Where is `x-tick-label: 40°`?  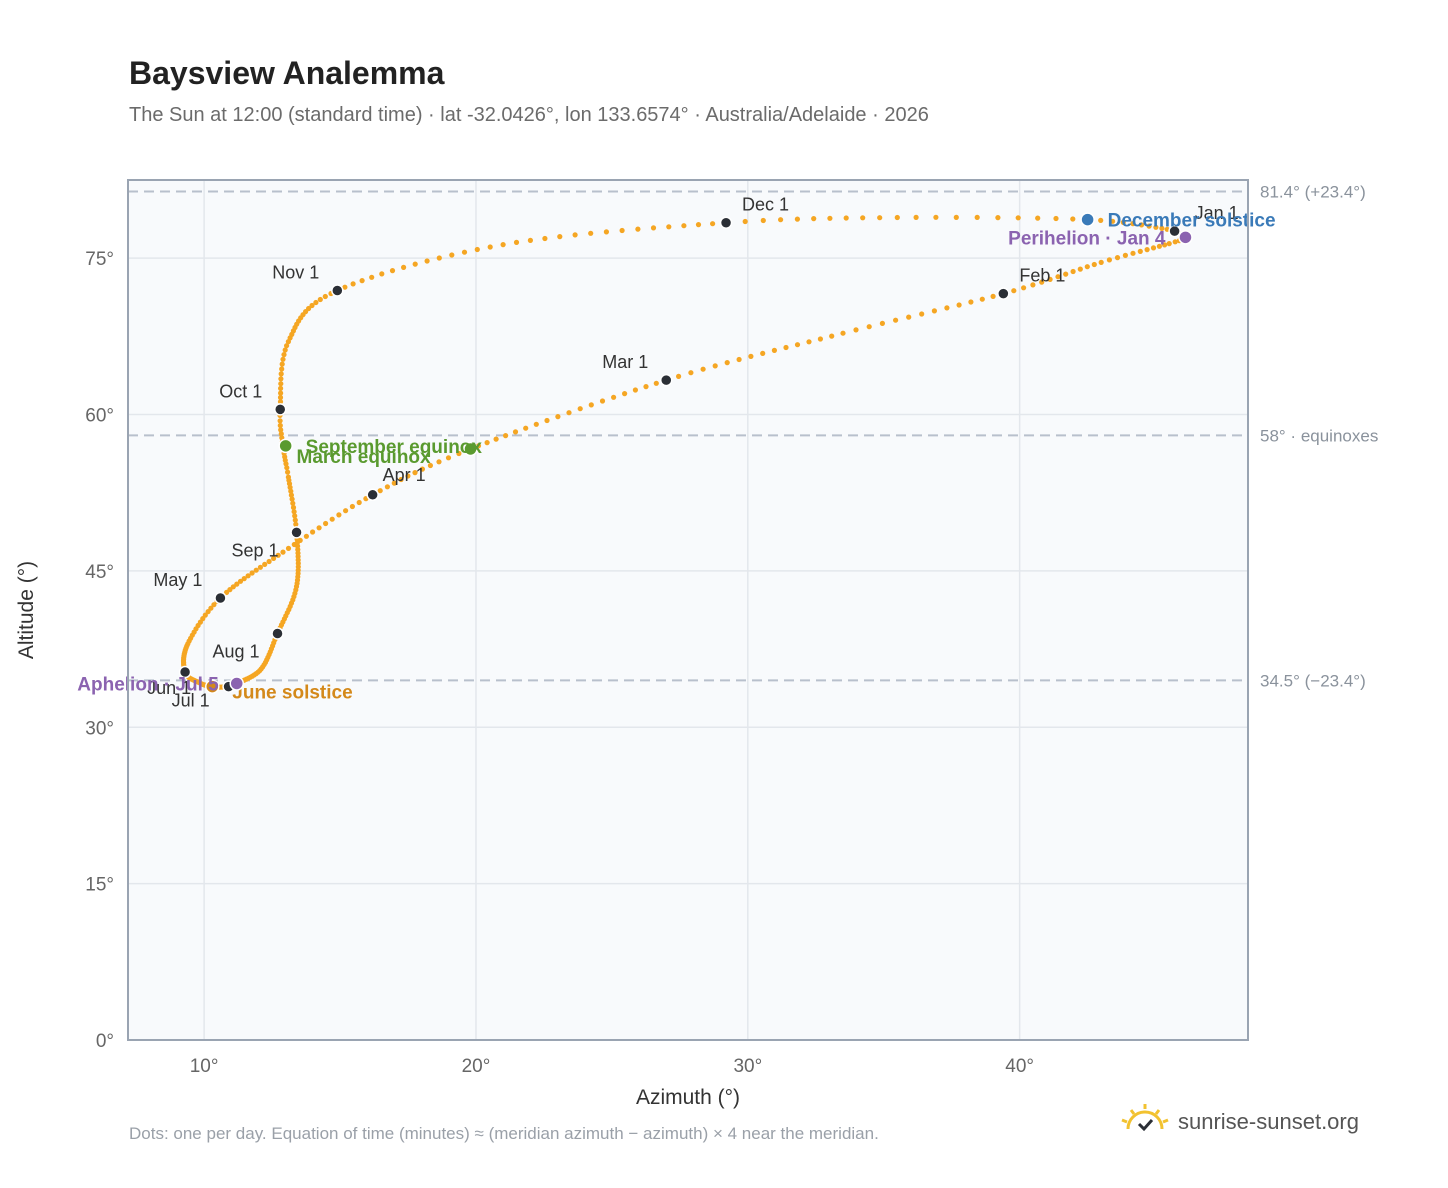
x-tick-label: 40° is located at coordinates (1019, 1066).